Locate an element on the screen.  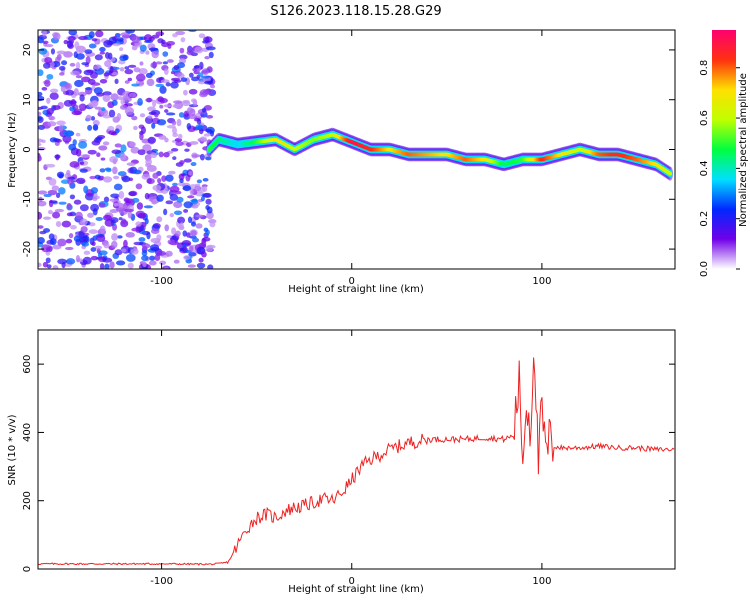
y-tick-label: 20 is located at coordinates (27, 50).